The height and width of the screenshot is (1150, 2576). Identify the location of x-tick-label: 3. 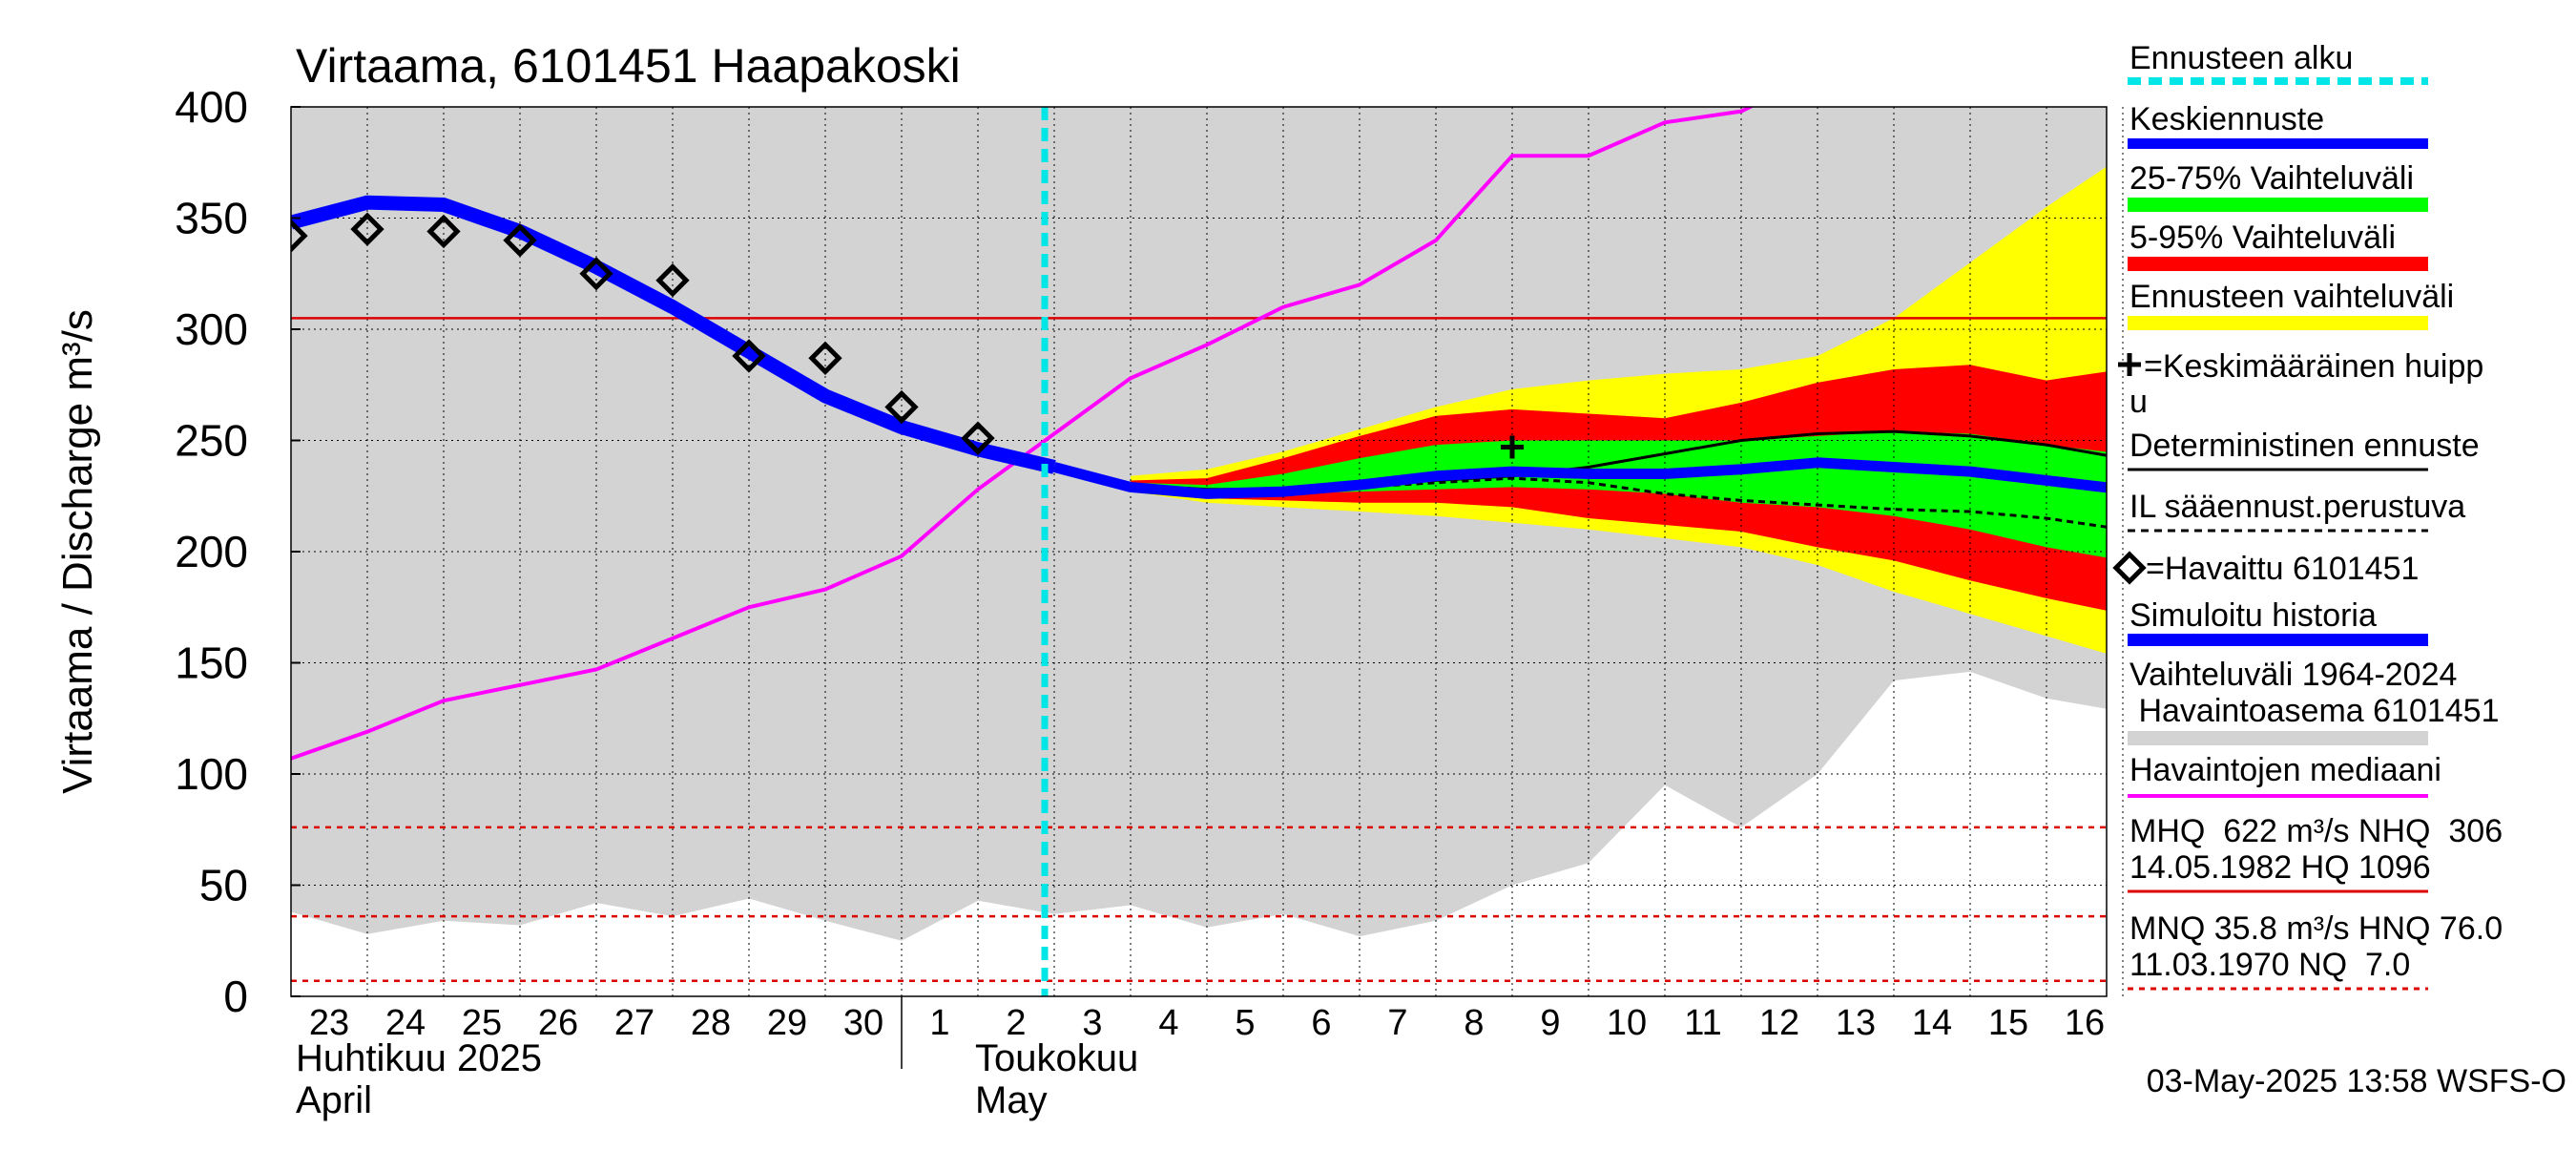
(1092, 1023).